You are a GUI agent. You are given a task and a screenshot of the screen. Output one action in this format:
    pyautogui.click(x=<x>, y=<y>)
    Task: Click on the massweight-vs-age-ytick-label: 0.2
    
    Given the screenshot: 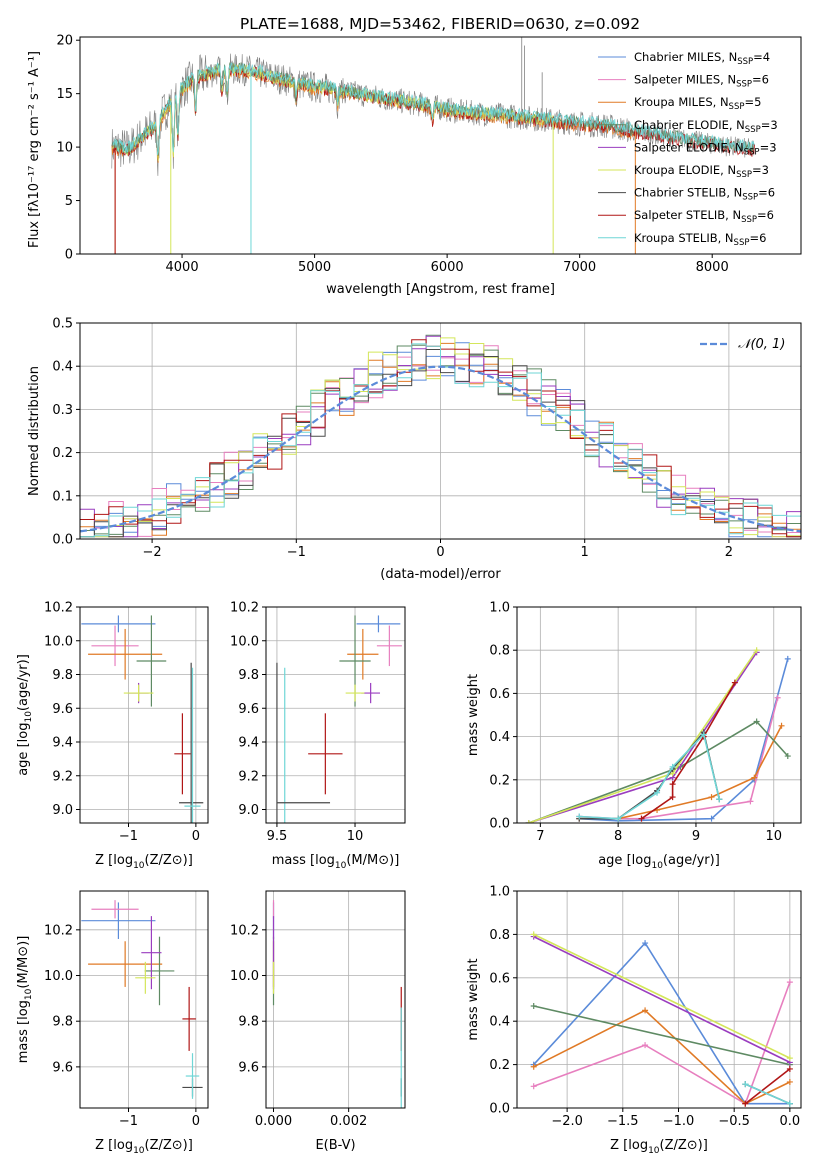 What is the action you would take?
    pyautogui.click(x=499, y=780)
    